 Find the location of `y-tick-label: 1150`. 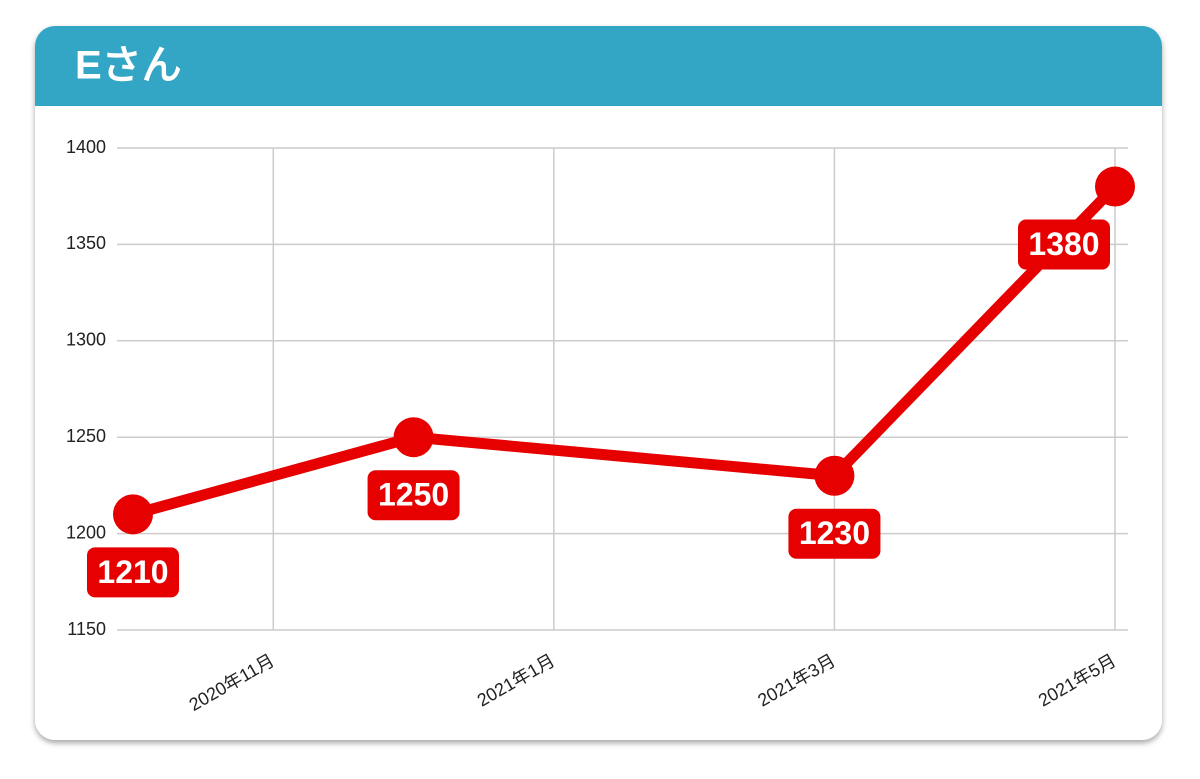

y-tick-label: 1150 is located at coordinates (86, 629).